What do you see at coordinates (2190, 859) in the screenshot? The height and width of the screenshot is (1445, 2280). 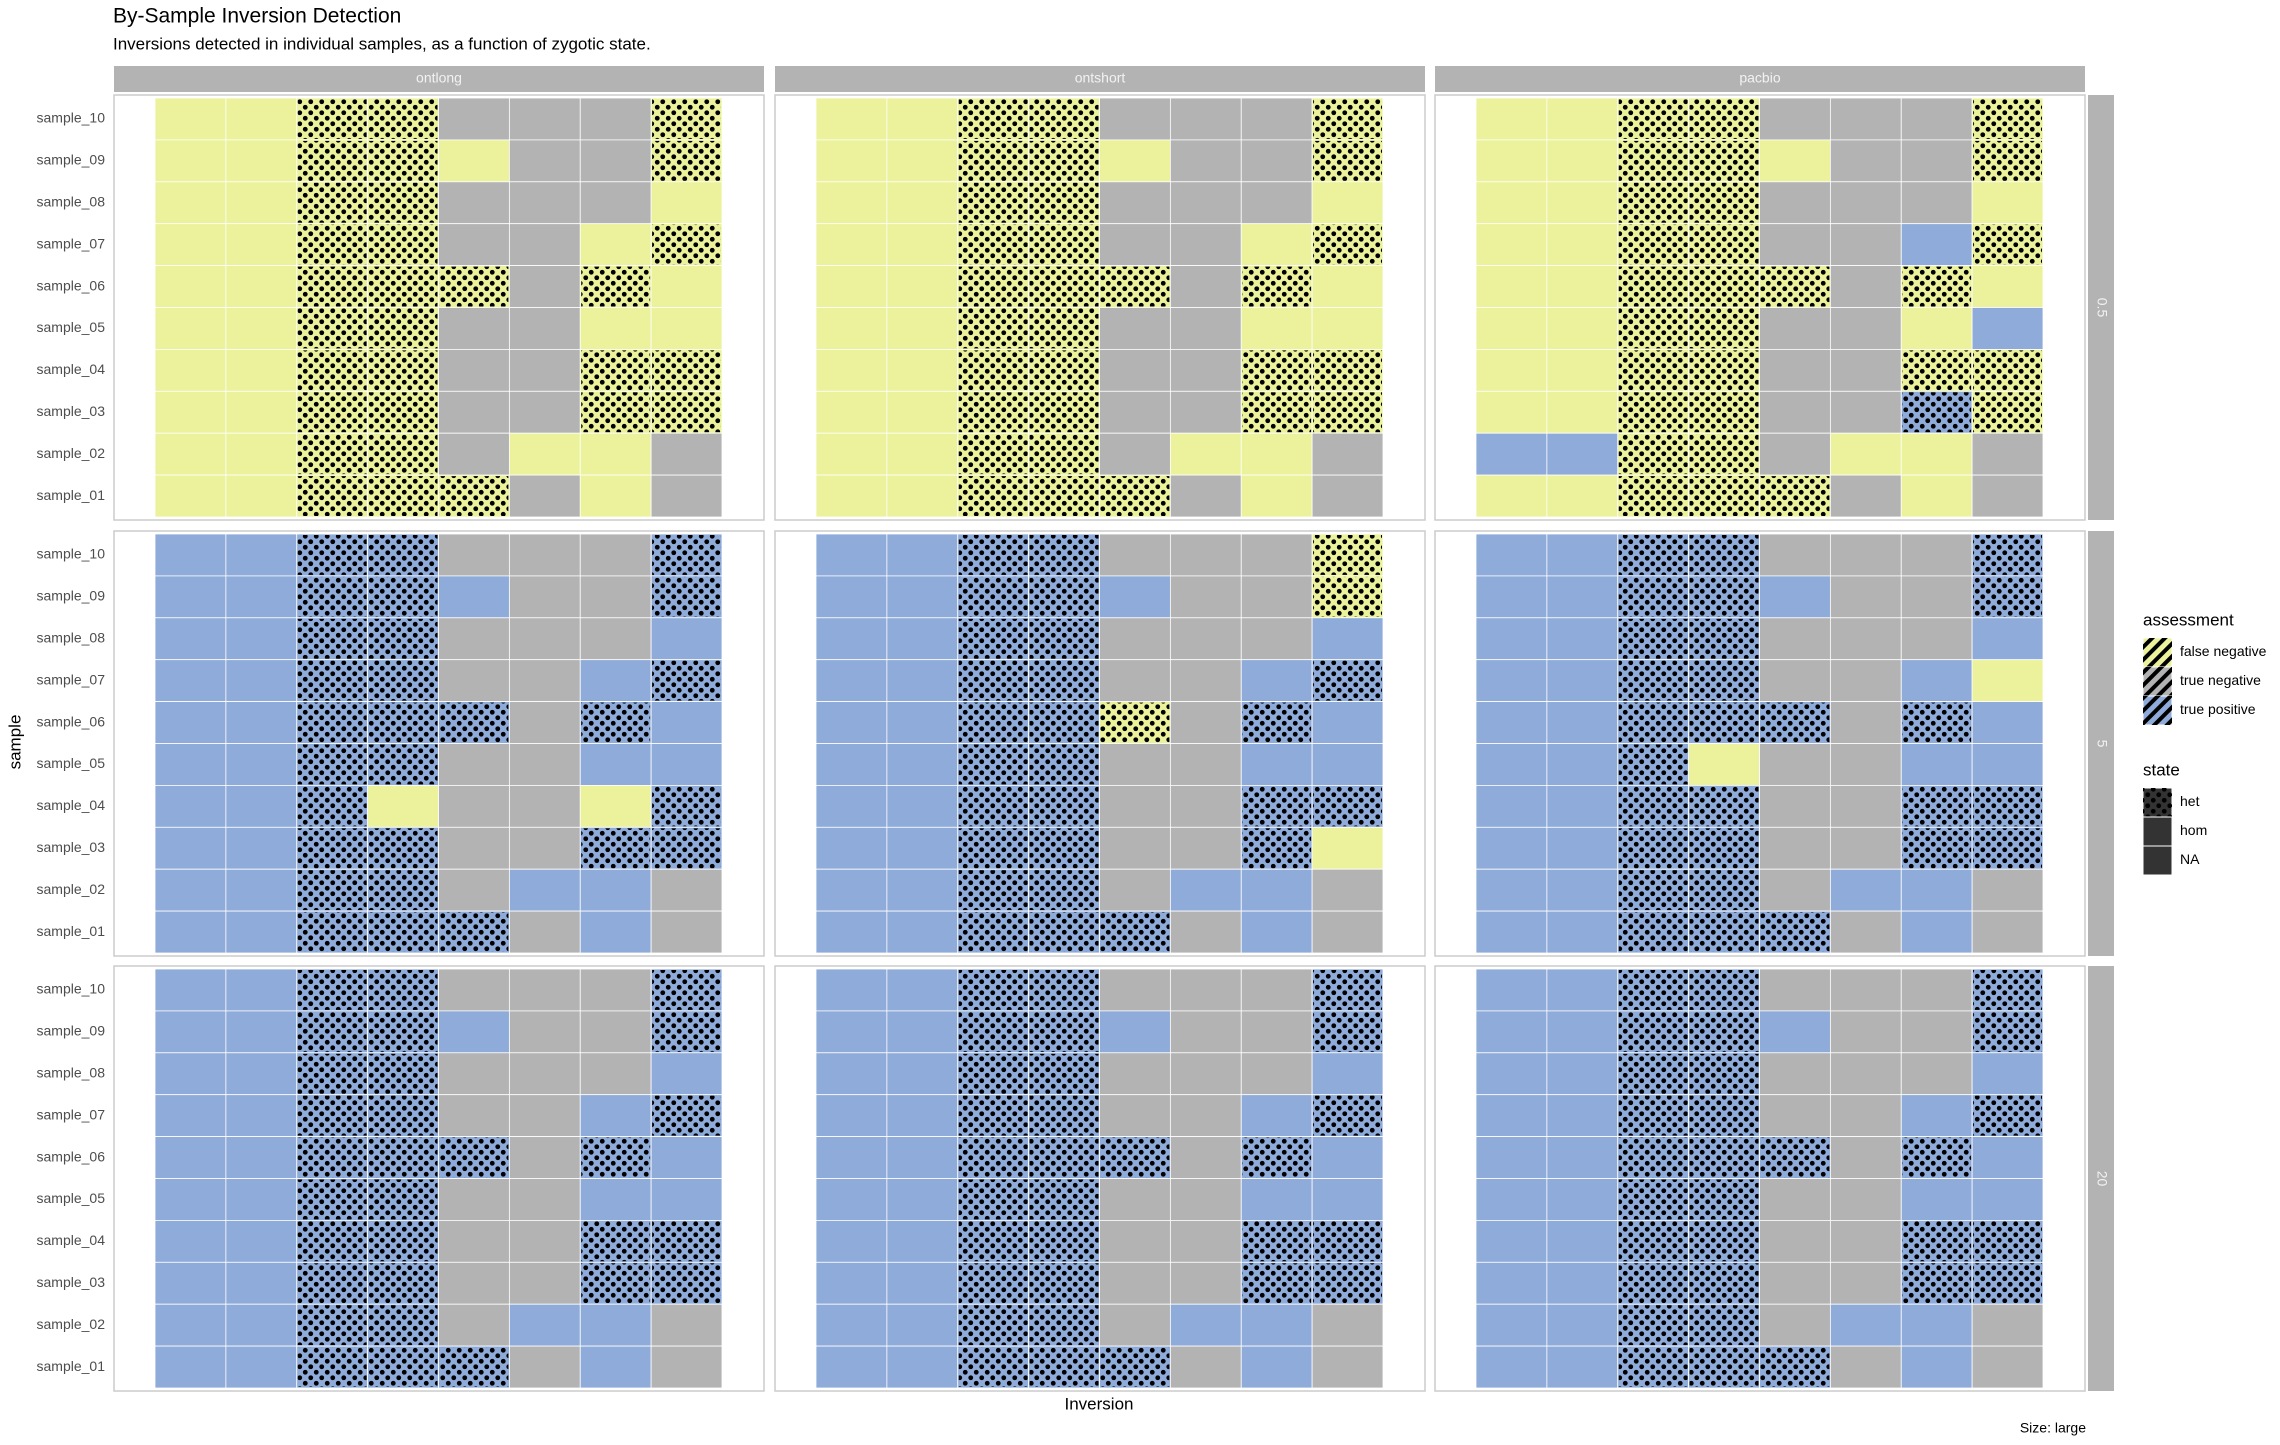 I see `legend-label: NA` at bounding box center [2190, 859].